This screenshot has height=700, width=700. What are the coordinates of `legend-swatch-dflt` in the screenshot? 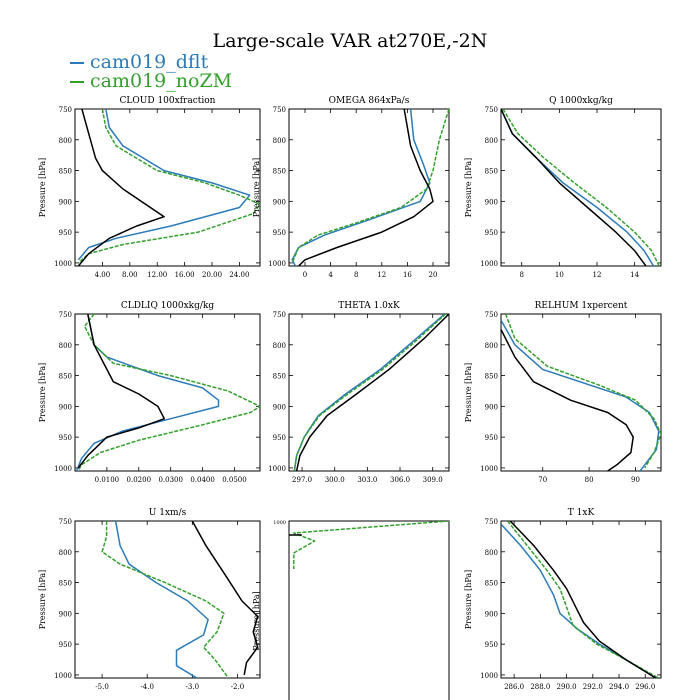 It's located at (77, 62).